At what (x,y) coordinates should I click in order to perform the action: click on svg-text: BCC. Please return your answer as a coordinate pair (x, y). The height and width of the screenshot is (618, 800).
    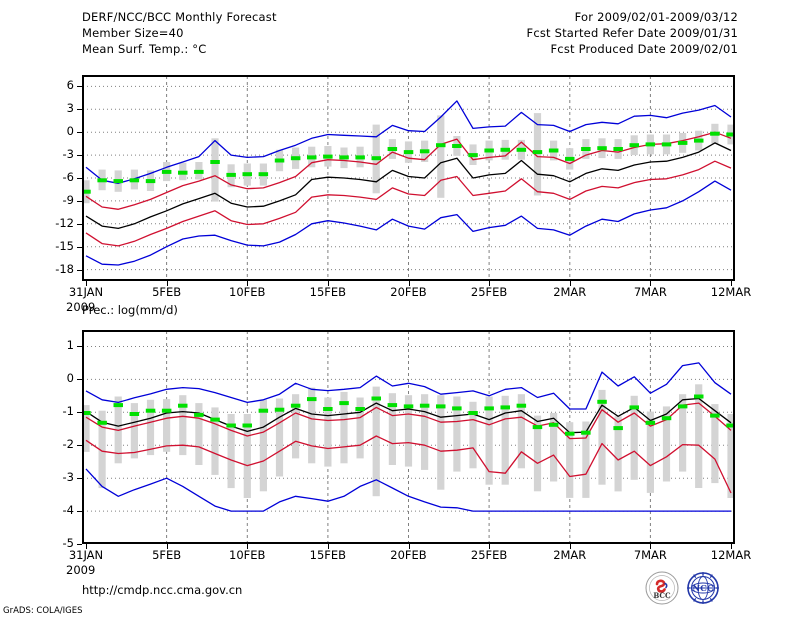
    Looking at the image, I should click on (662, 595).